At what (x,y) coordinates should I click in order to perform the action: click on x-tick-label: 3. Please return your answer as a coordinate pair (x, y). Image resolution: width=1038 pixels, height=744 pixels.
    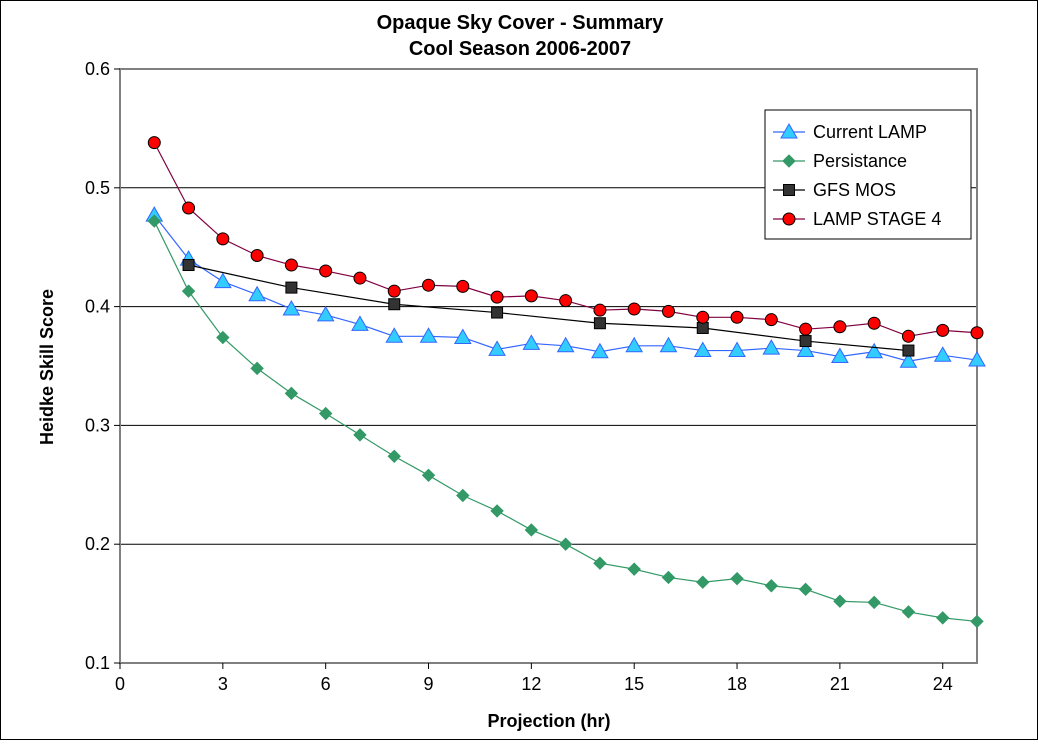
    Looking at the image, I should click on (223, 684).